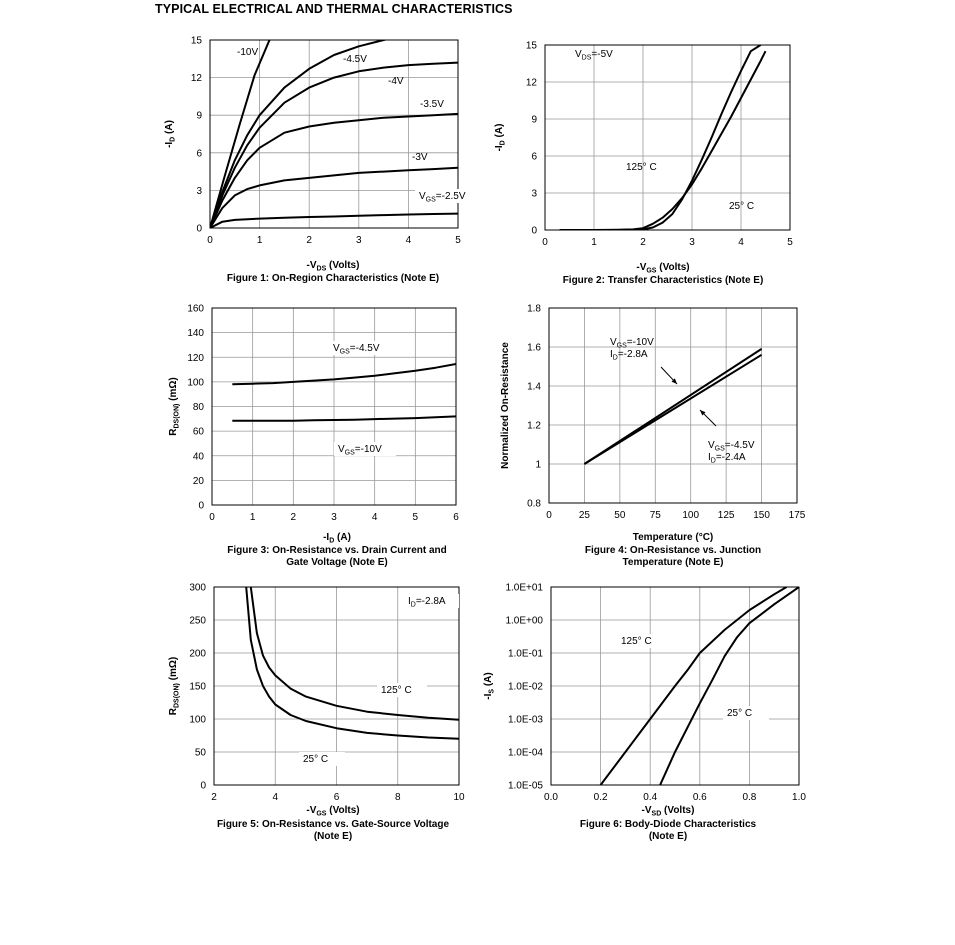  Describe the element at coordinates (594, 242) in the screenshot. I see `x-tick-label: 1` at that location.